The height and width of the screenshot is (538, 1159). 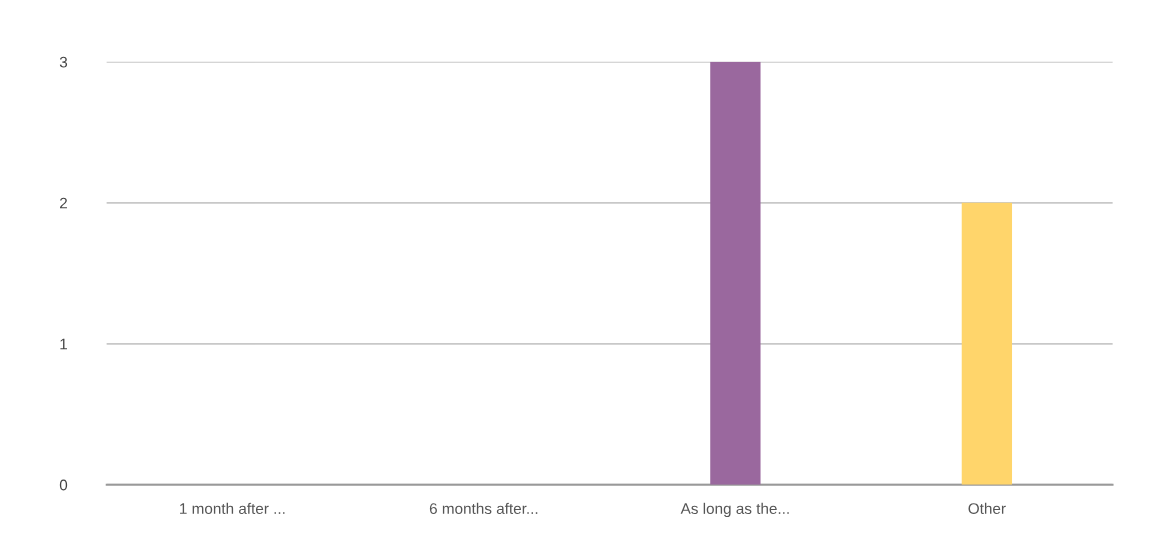 What do you see at coordinates (63, 485) in the screenshot?
I see `y-tick-label: 0` at bounding box center [63, 485].